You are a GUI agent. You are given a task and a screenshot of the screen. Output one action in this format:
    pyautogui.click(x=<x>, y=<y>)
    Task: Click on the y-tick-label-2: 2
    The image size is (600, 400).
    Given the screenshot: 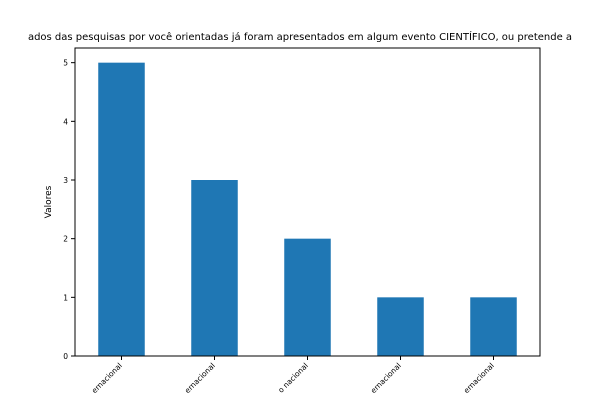 What is the action you would take?
    pyautogui.click(x=65, y=239)
    